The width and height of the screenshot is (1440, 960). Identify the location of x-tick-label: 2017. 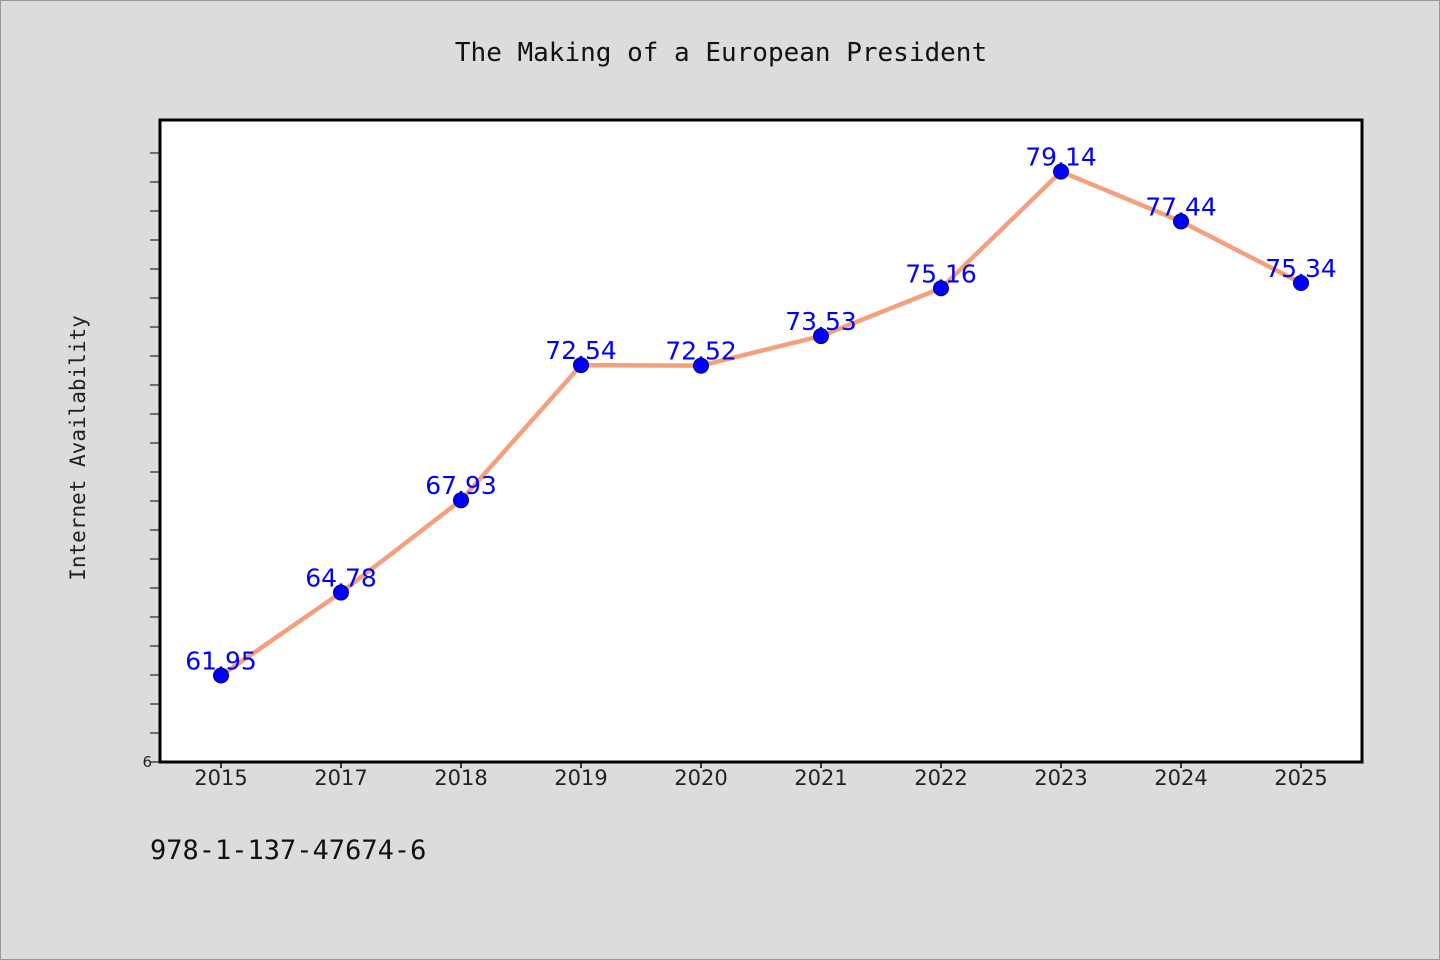
(340, 778).